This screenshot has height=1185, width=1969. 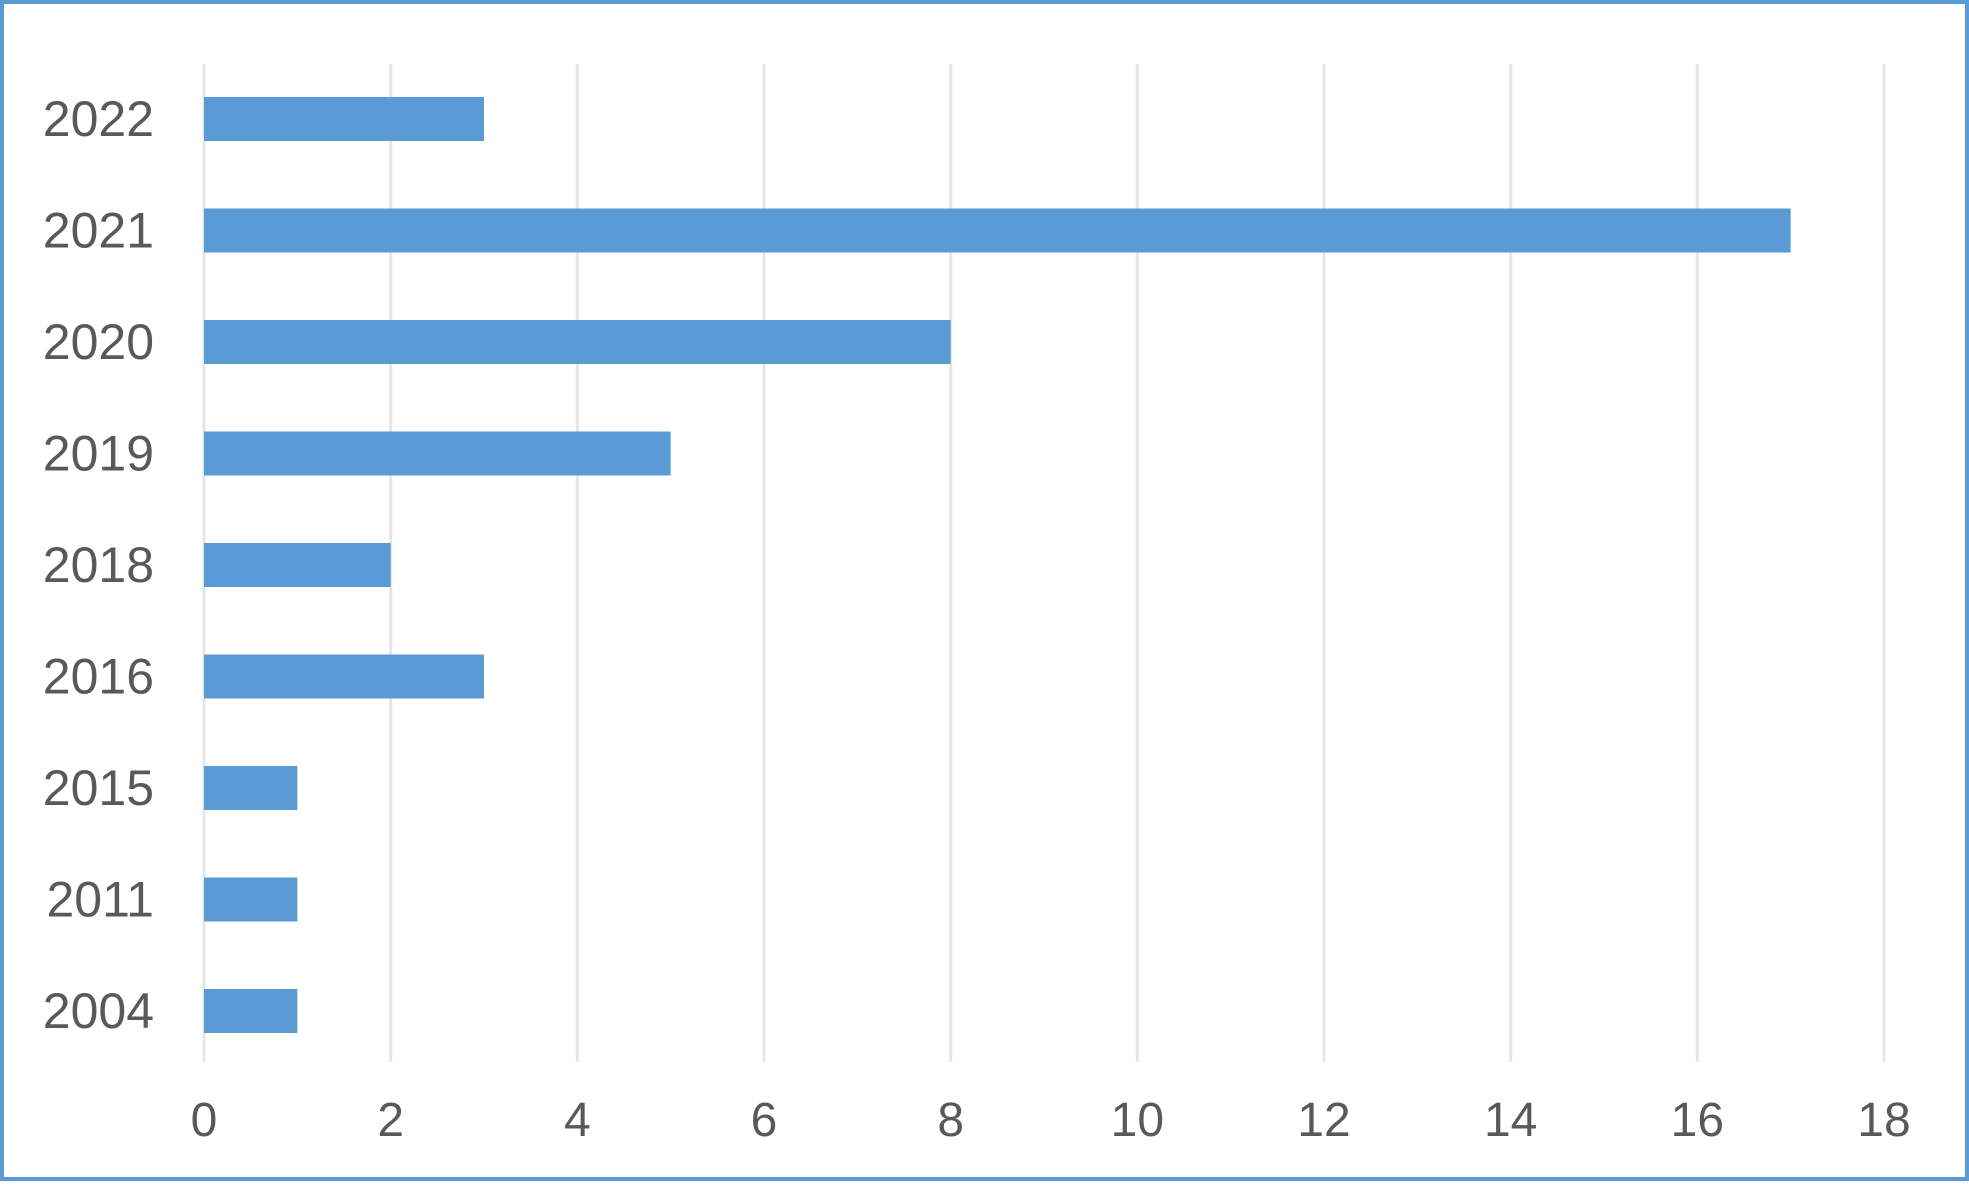 I want to click on x-tick-label: 10, so click(x=1137, y=1120).